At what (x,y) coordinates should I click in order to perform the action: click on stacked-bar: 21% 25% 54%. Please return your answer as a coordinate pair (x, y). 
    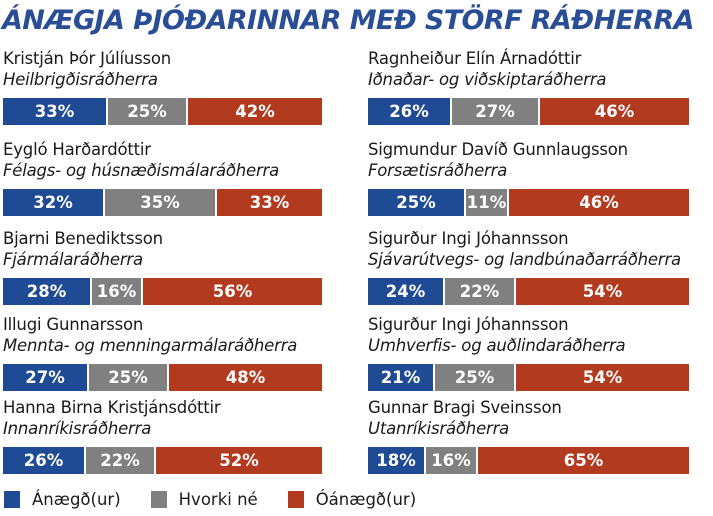
    Looking at the image, I should click on (528, 377).